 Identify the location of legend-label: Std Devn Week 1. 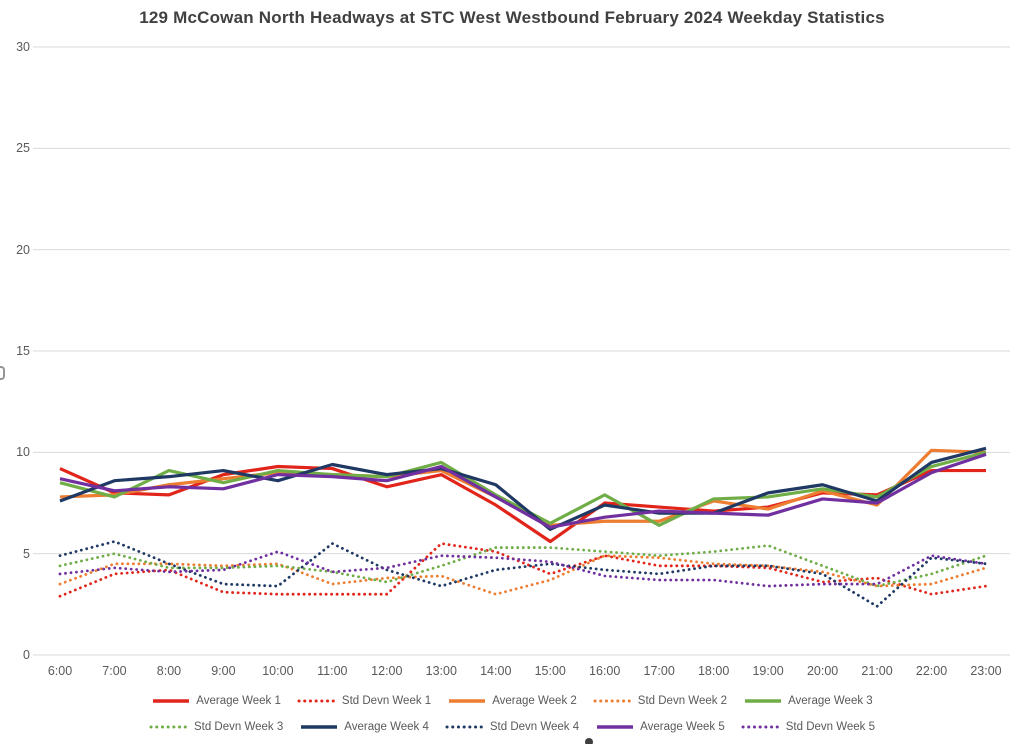
(386, 701).